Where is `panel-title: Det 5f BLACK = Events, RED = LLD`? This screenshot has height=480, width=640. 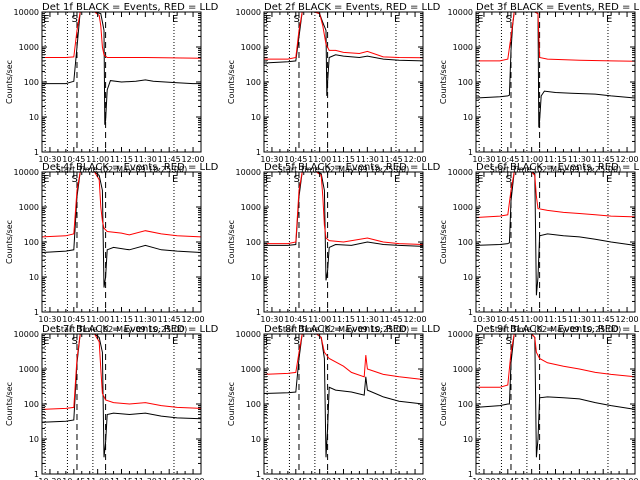
panel-title: Det 5f BLACK = Events, RED = LLD is located at coordinates (352, 167).